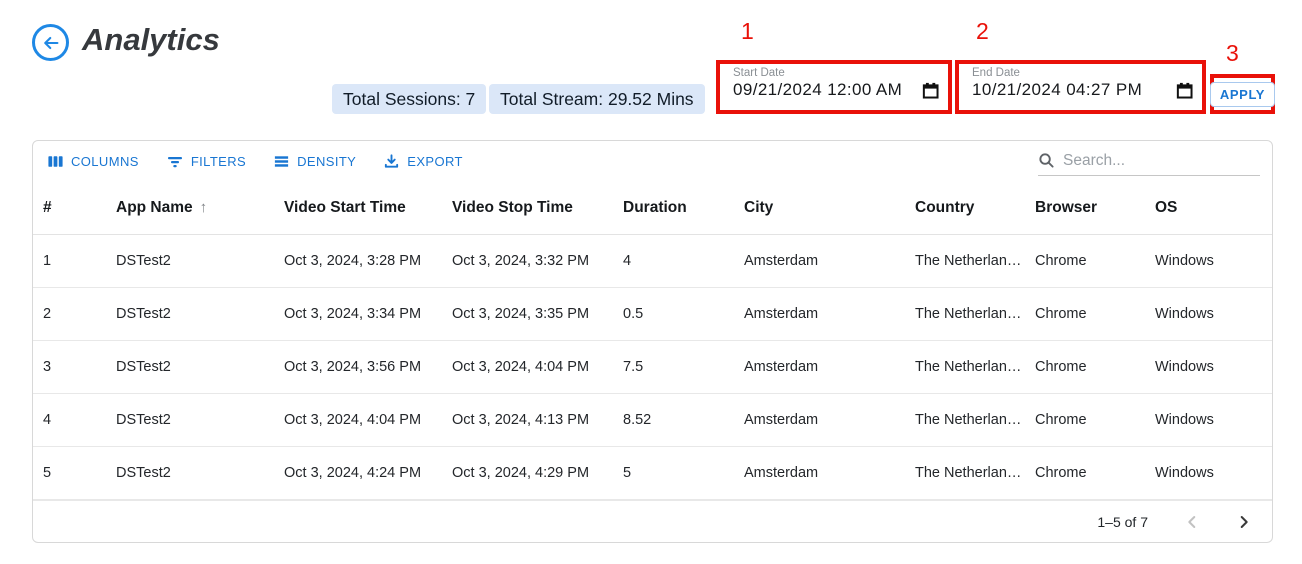 This screenshot has height=564, width=1302. I want to click on arrow-left-icon, so click(51, 43).